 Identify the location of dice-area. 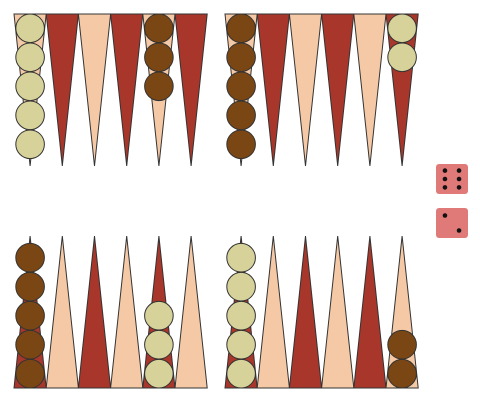
(452, 202).